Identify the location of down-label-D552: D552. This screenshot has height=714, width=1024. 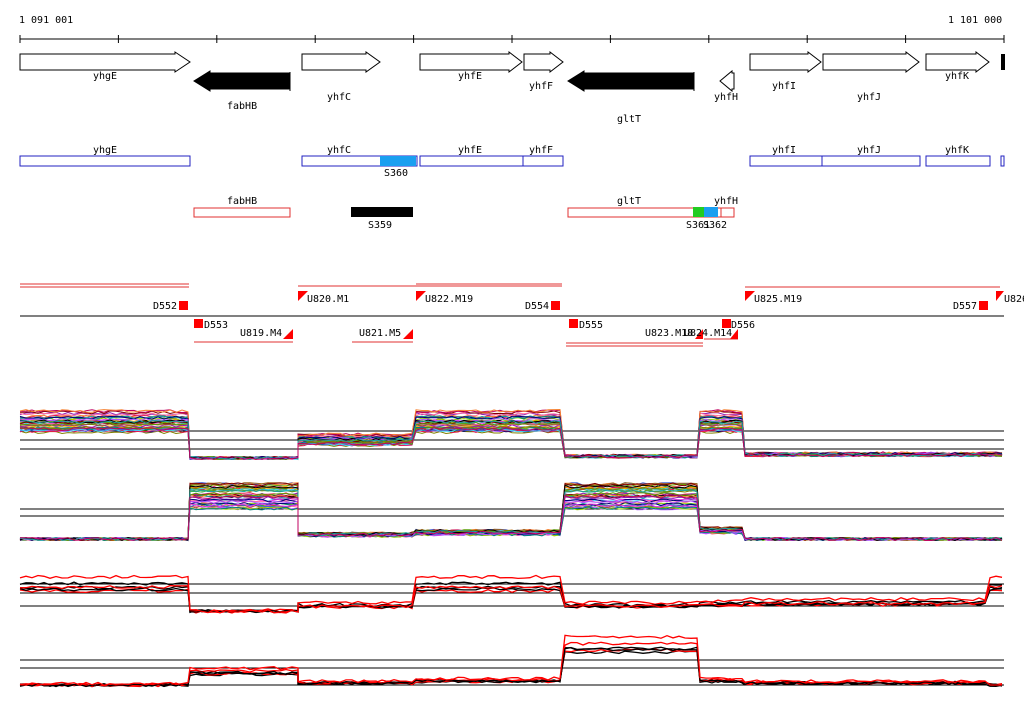
(165, 306).